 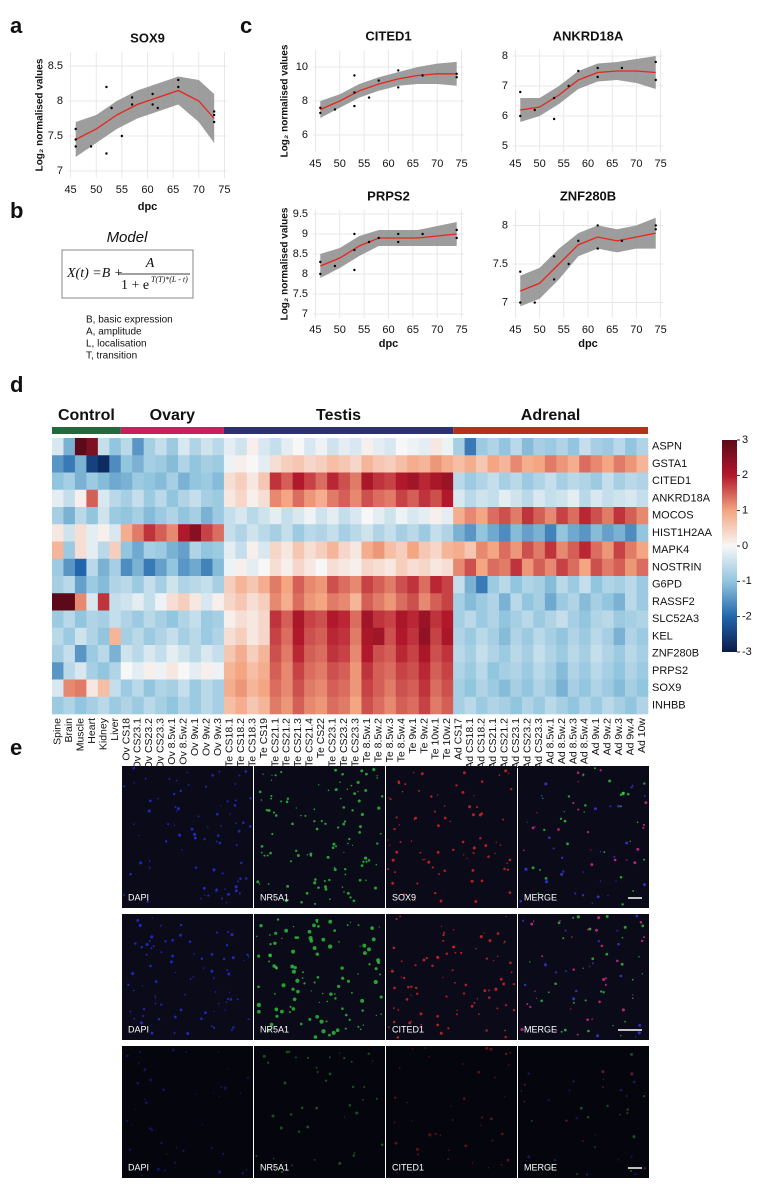 I want to click on x-tick-label: 50, so click(x=539, y=330).